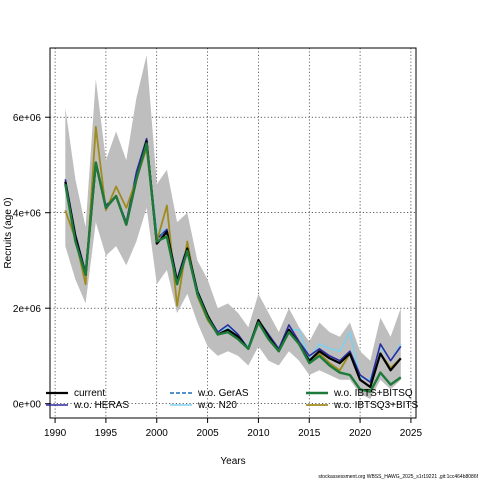 Image resolution: width=480 pixels, height=480 pixels. I want to click on x-axis: 1990 1995 2000 2005 2010 2015 2020 2025, so click(233, 428).